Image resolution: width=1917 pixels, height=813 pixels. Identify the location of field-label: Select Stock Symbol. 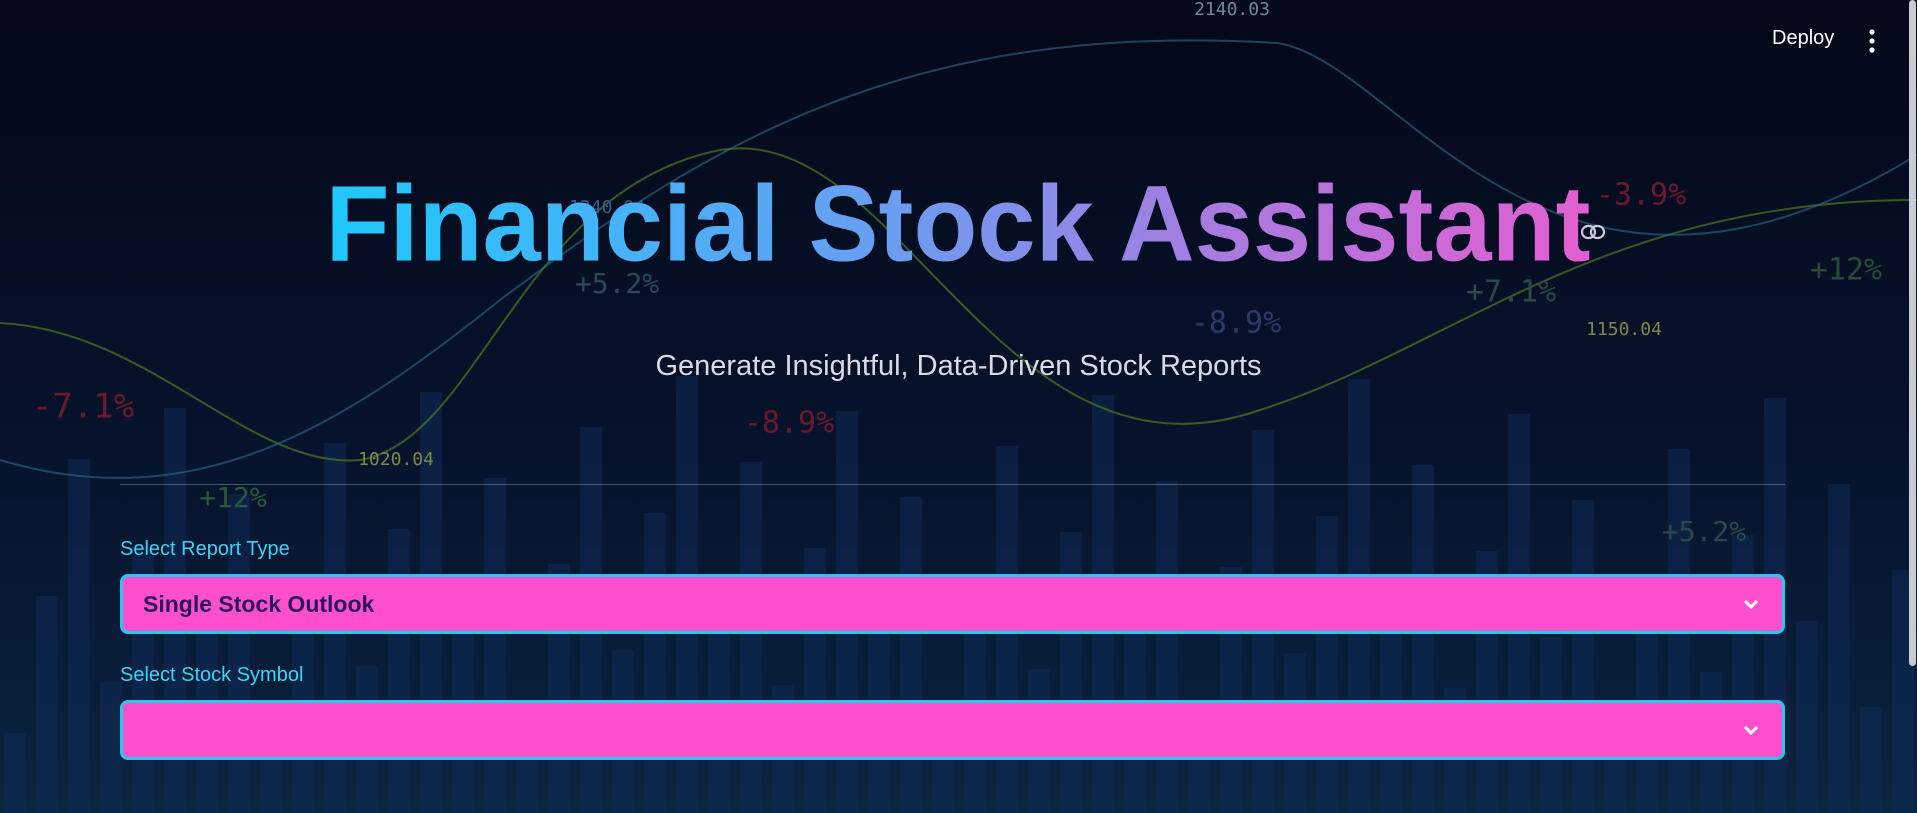
(212, 675).